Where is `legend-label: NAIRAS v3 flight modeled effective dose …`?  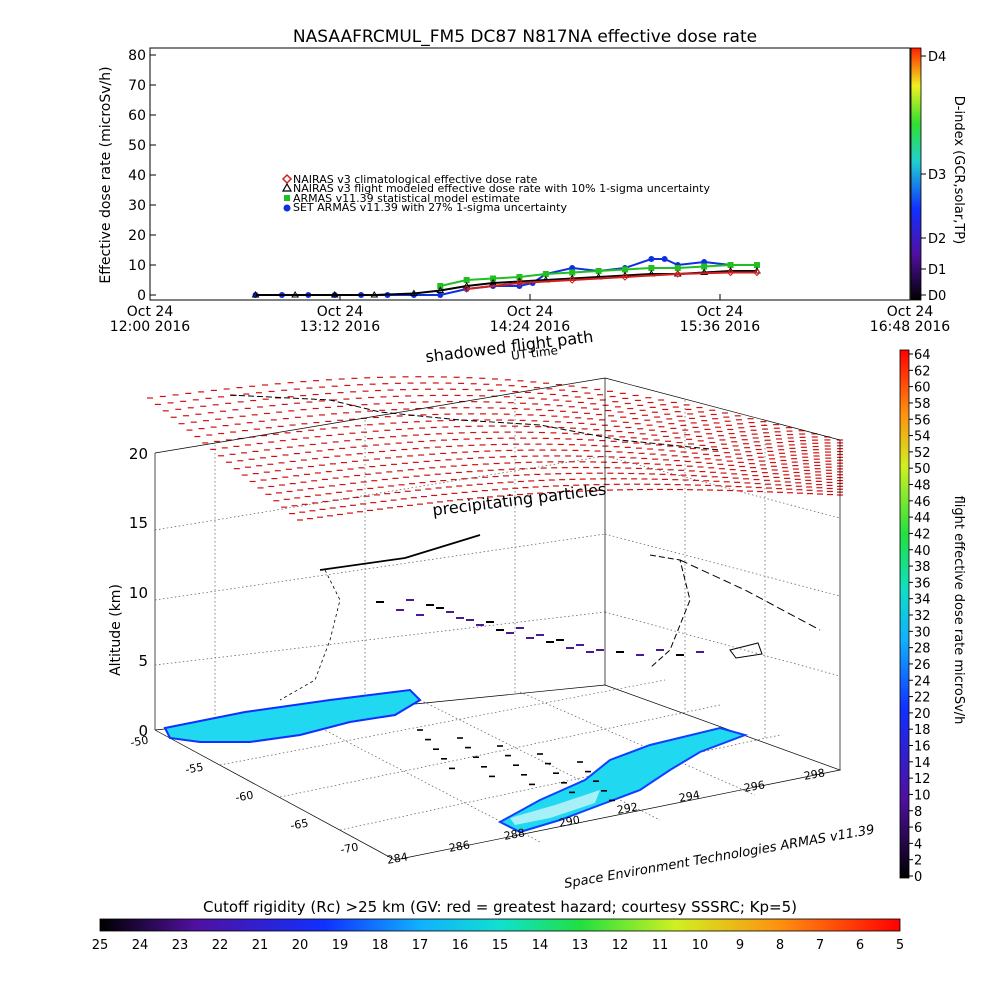 legend-label: NAIRAS v3 flight modeled effective dose … is located at coordinates (501, 188).